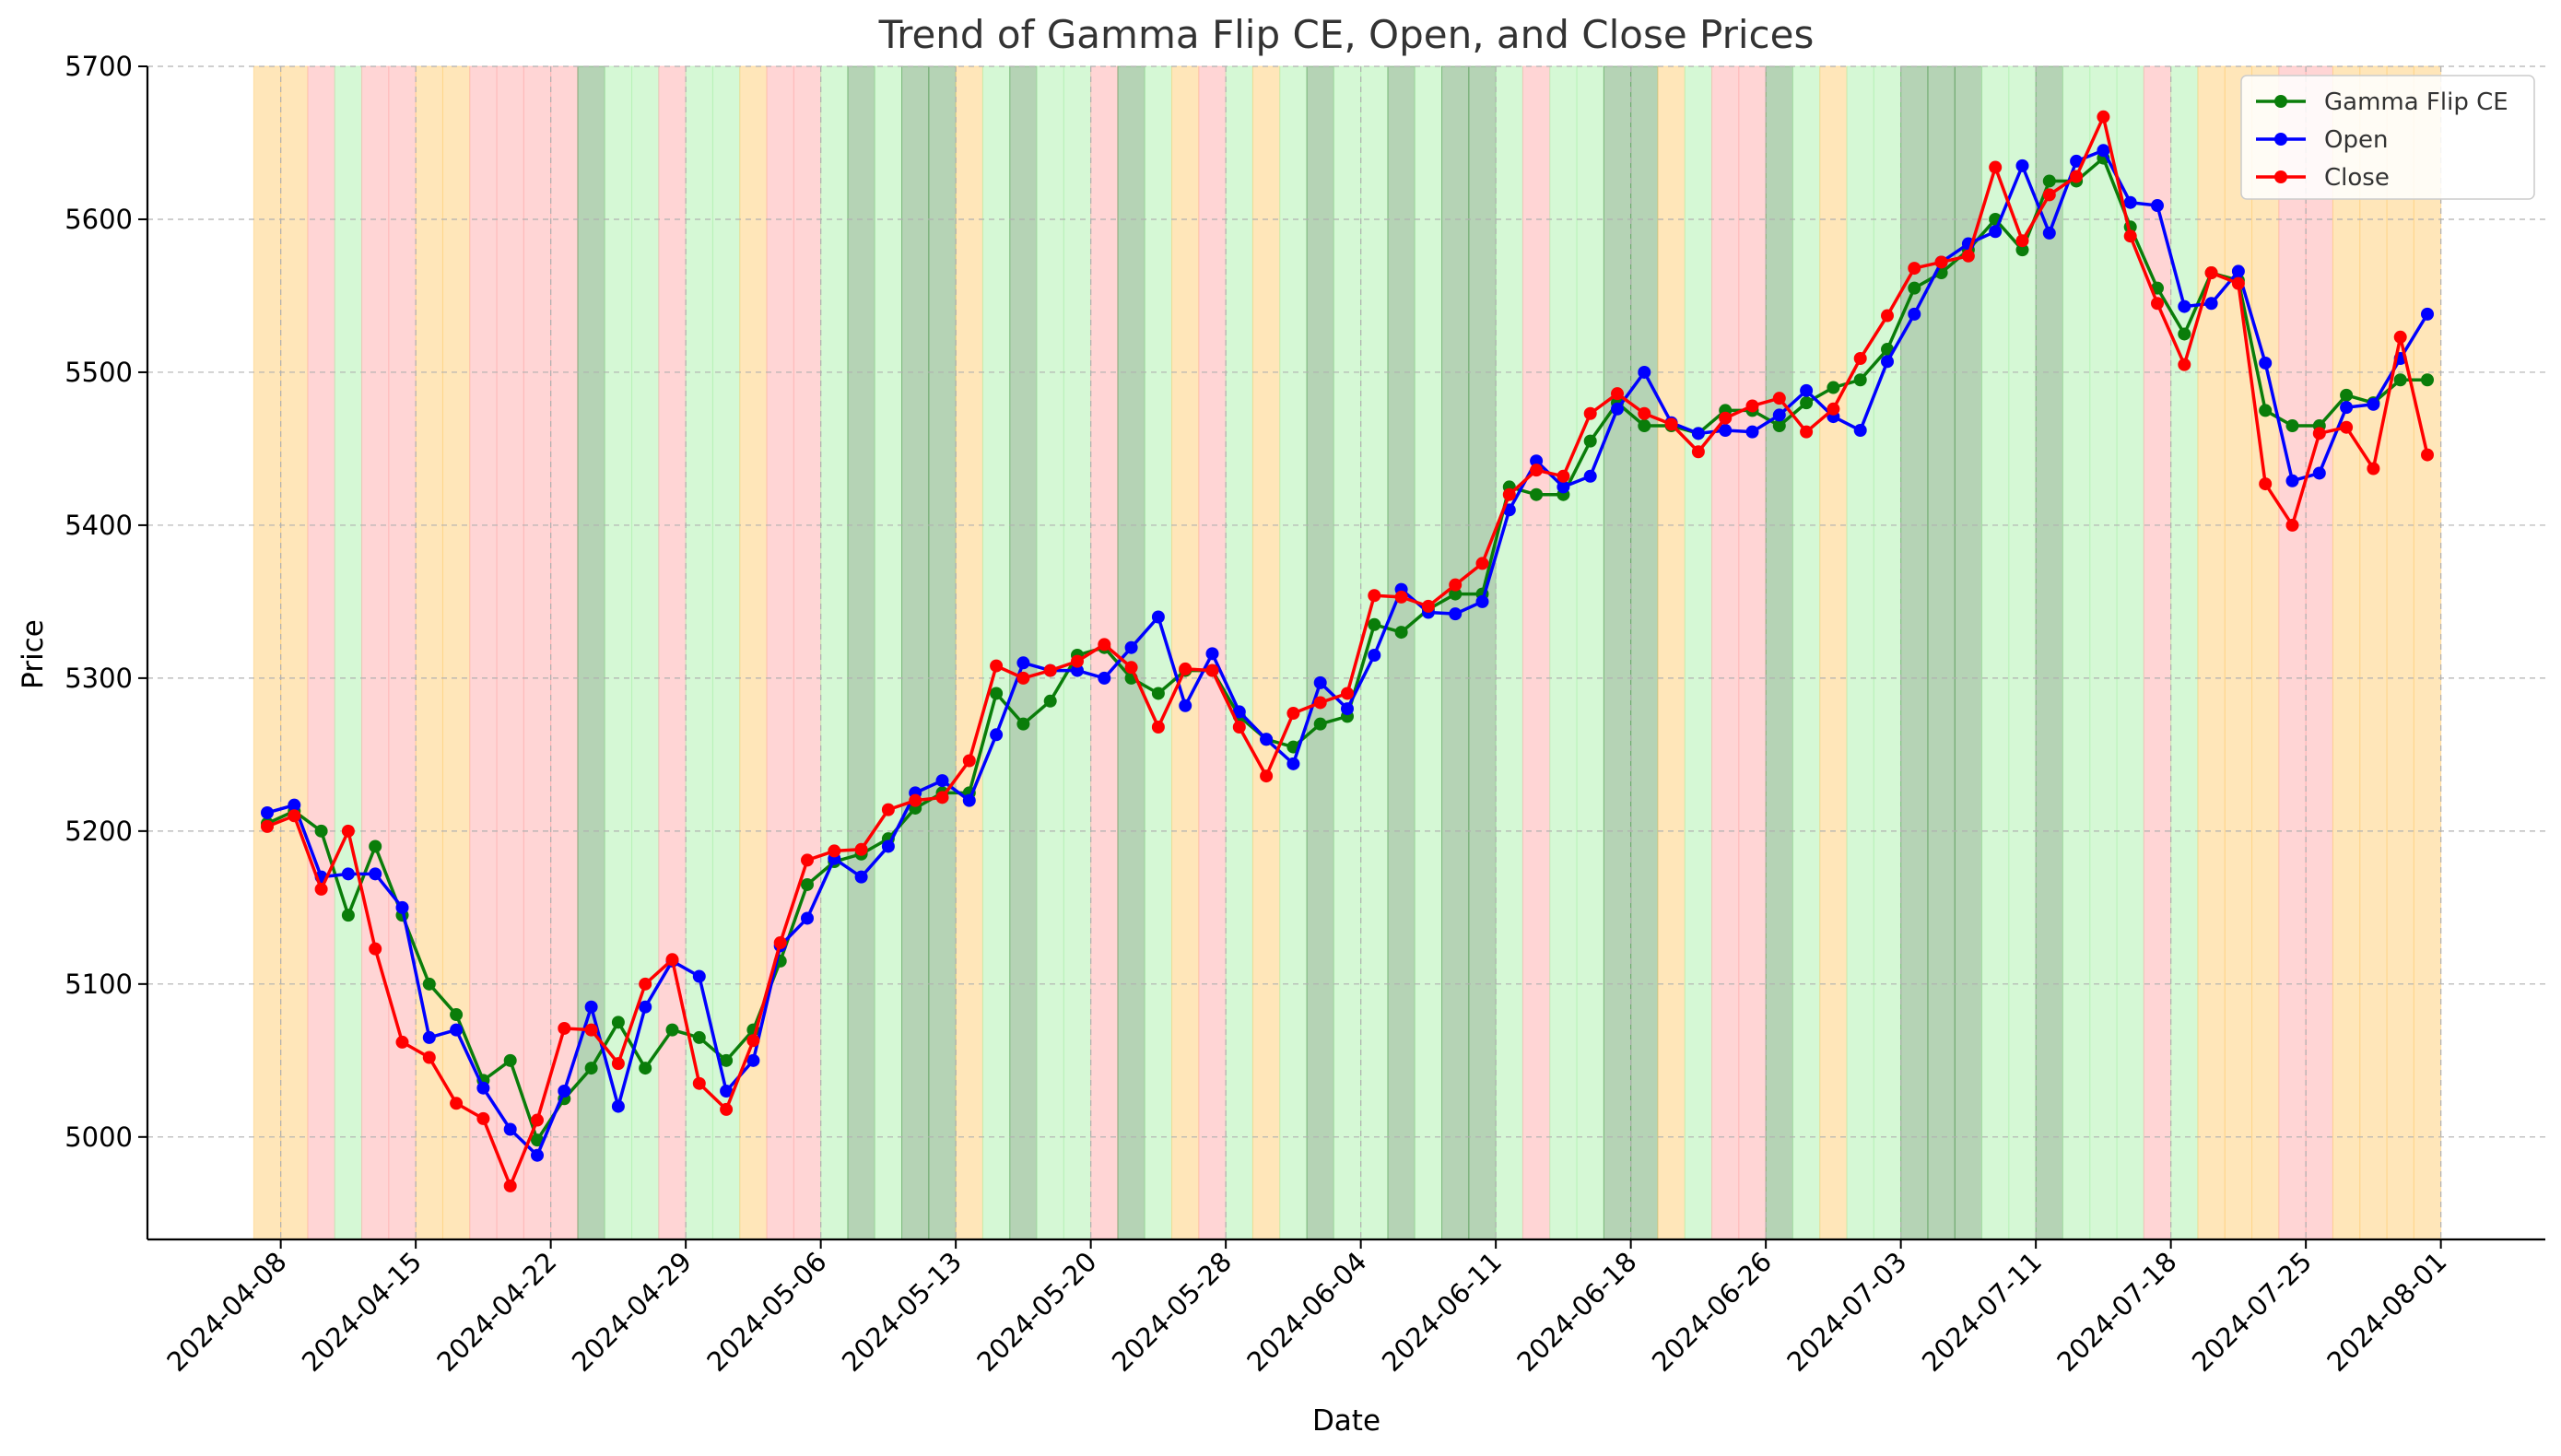  I want to click on x-tick-label: 2024-06-11, so click(1442, 1312).